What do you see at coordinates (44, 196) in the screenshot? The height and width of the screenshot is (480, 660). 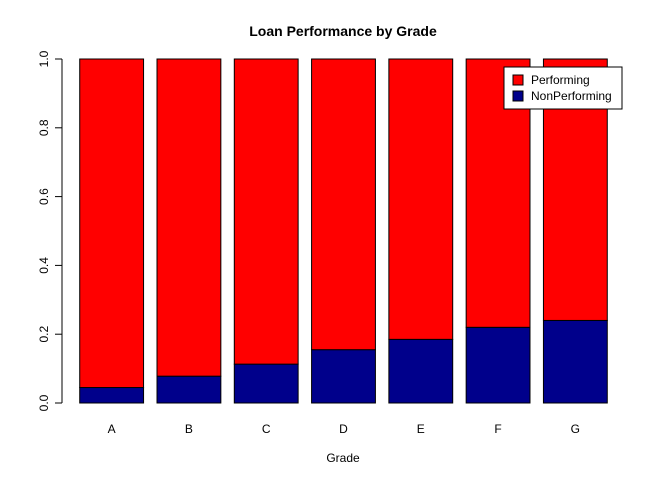 I see `y-tick-label: 0.6` at bounding box center [44, 196].